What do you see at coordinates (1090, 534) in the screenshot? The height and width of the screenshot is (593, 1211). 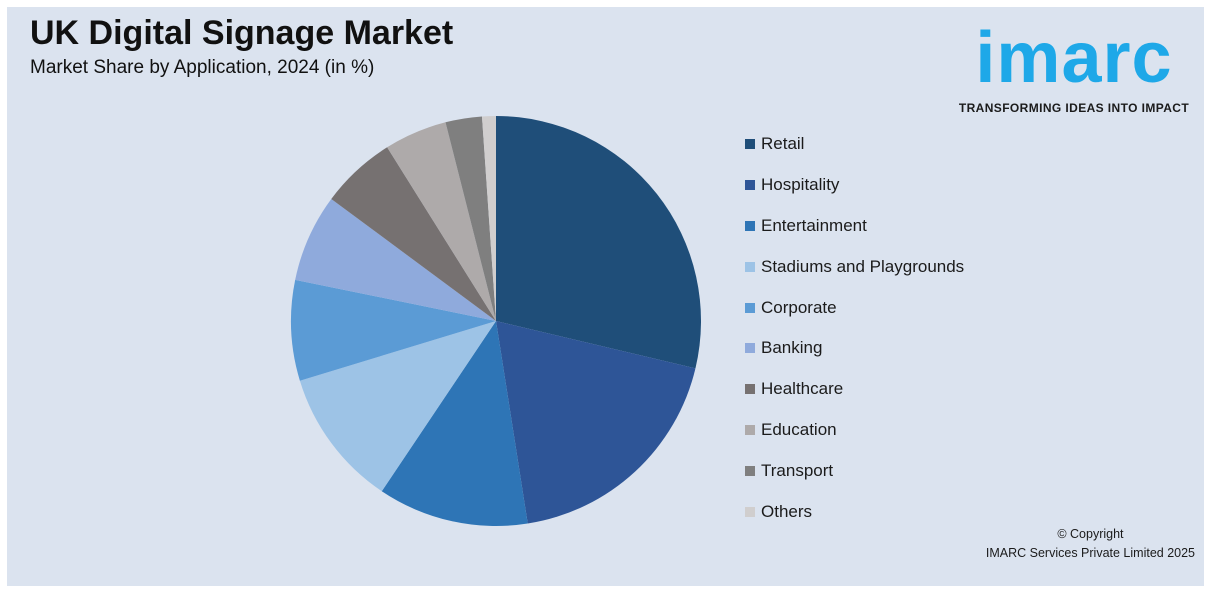 I see `copyright-line-1: © Copyright` at bounding box center [1090, 534].